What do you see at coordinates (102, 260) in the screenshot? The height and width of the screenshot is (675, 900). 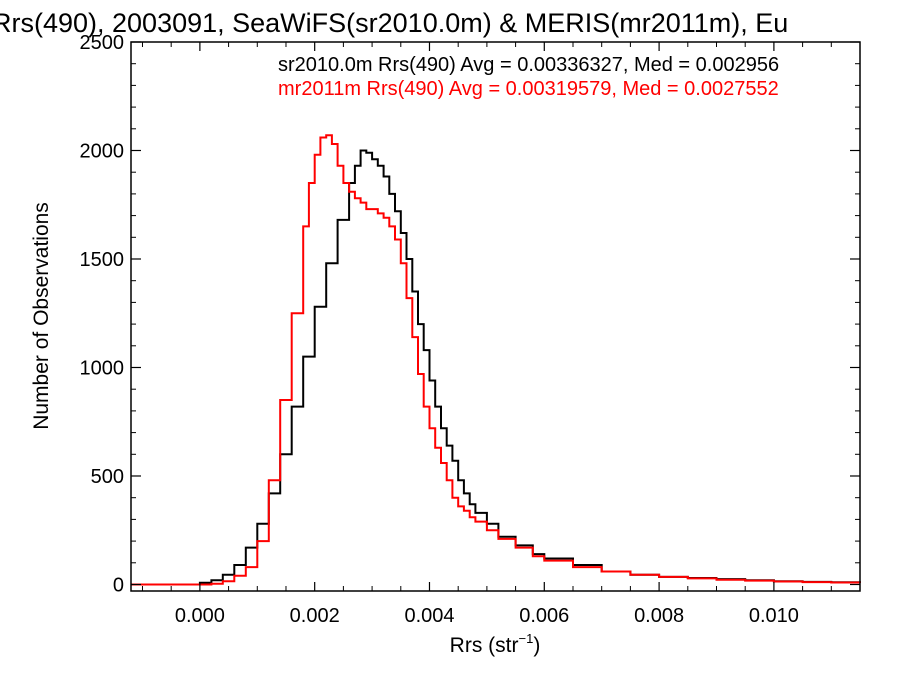 I see `y-tick-label: 1500` at bounding box center [102, 260].